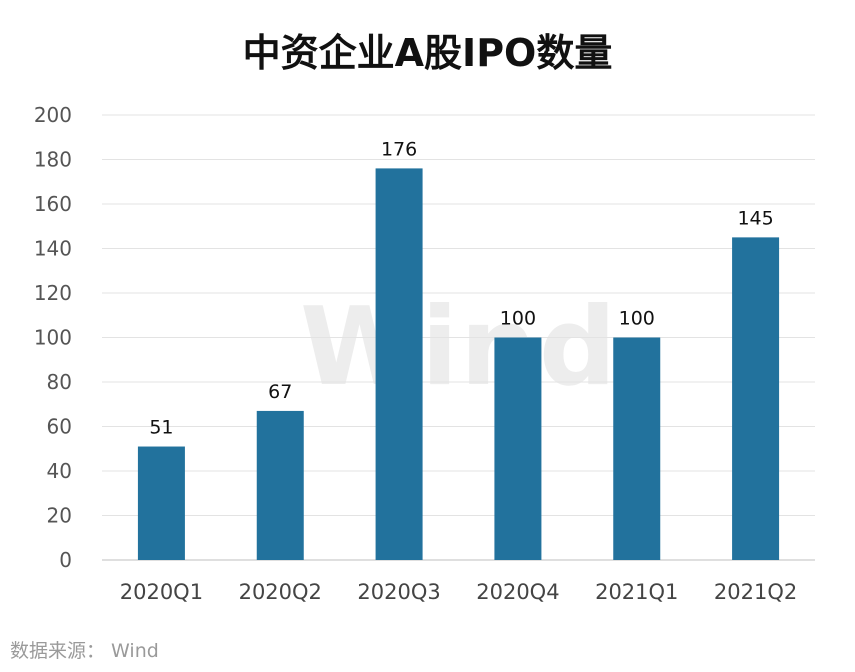  I want to click on source-note: 数据来源： Wind, so click(84, 651).